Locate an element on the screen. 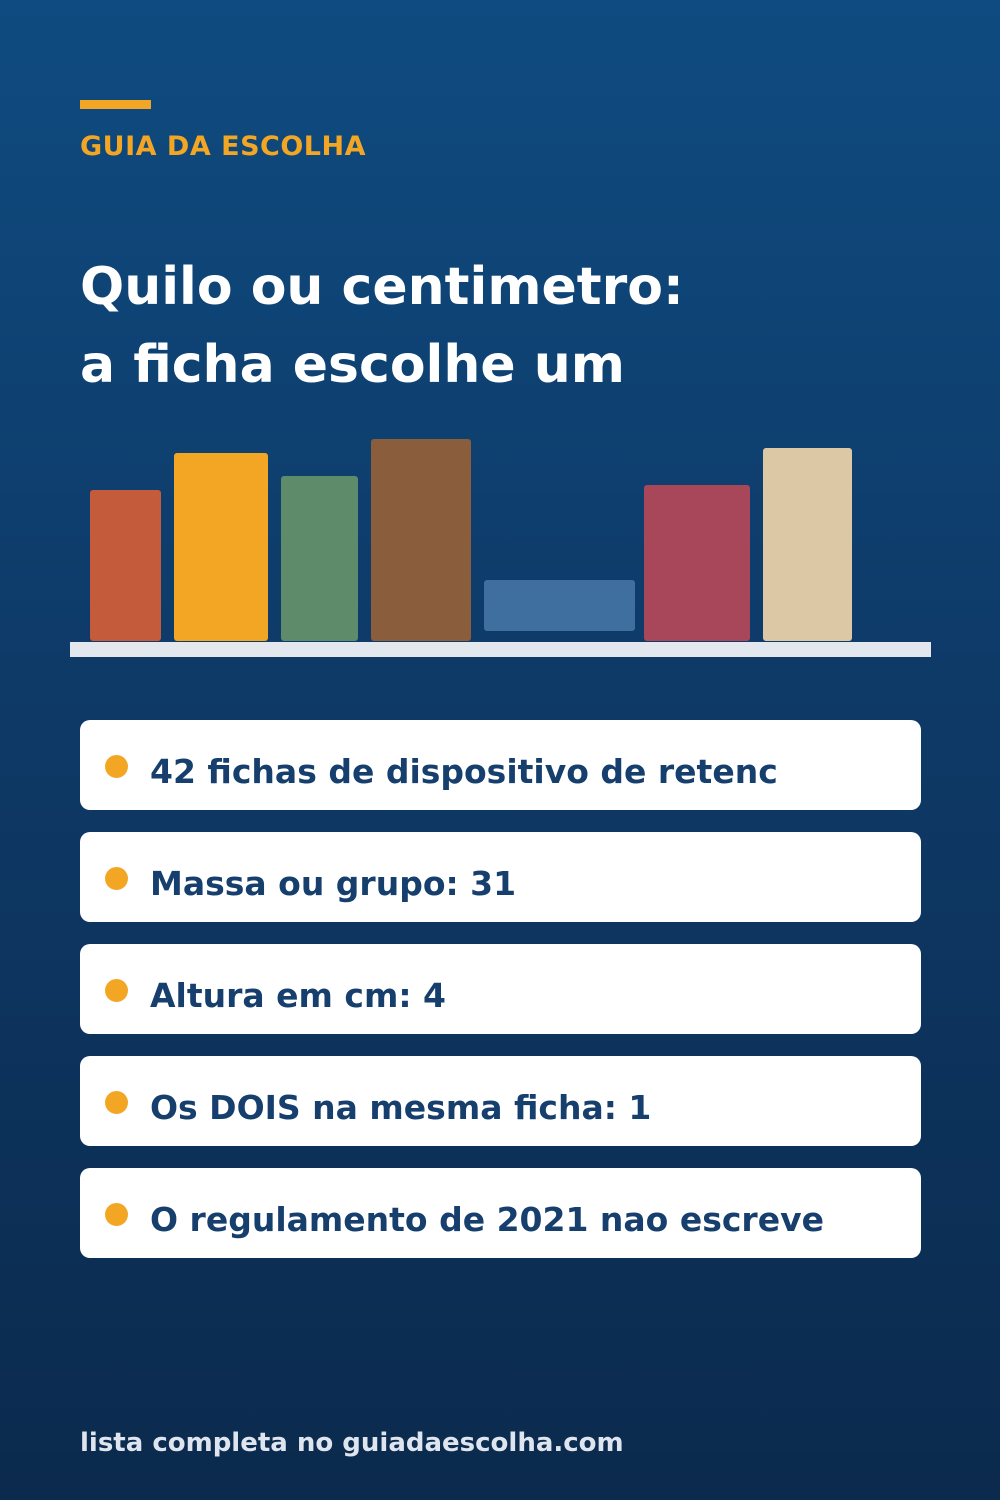  shelf-board is located at coordinates (500, 649).